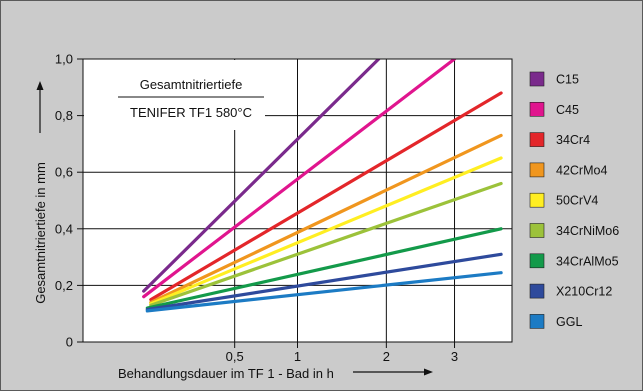 This screenshot has height=392, width=643. Describe the element at coordinates (537, 170) in the screenshot. I see `legend-swatch-42crmo4` at that location.